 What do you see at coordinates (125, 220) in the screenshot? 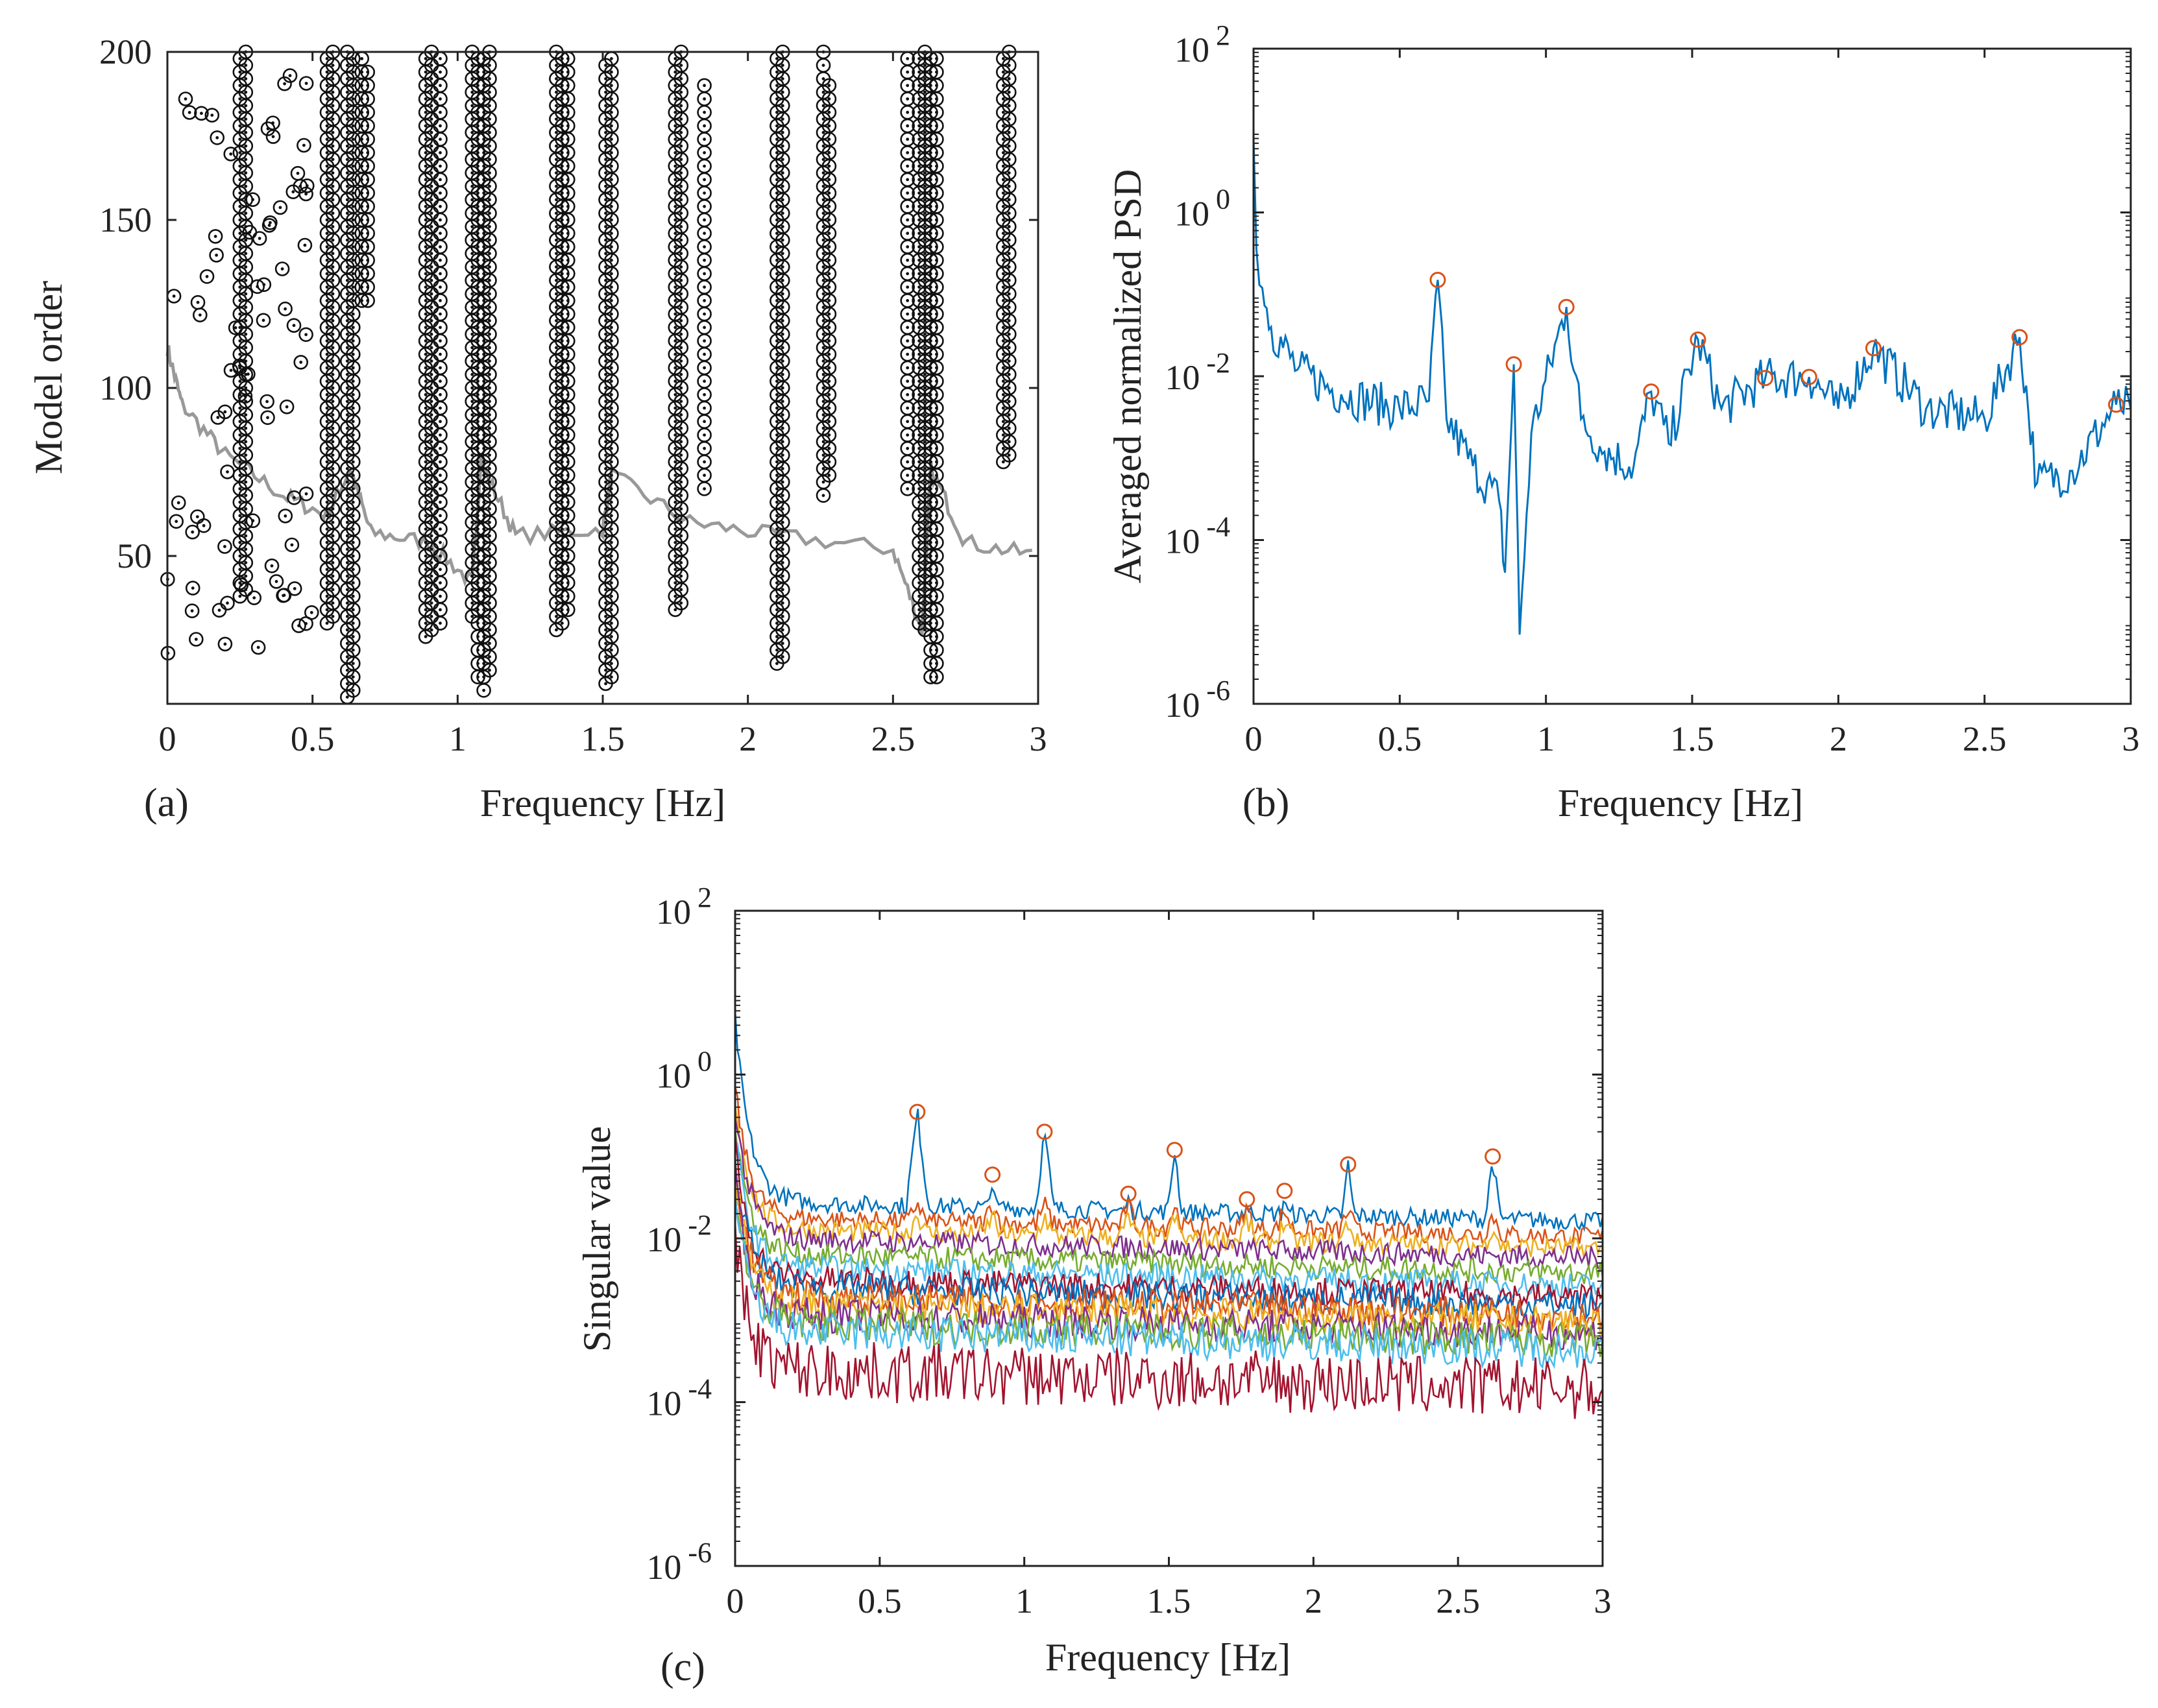
I see `y-tick-label: 150` at bounding box center [125, 220].